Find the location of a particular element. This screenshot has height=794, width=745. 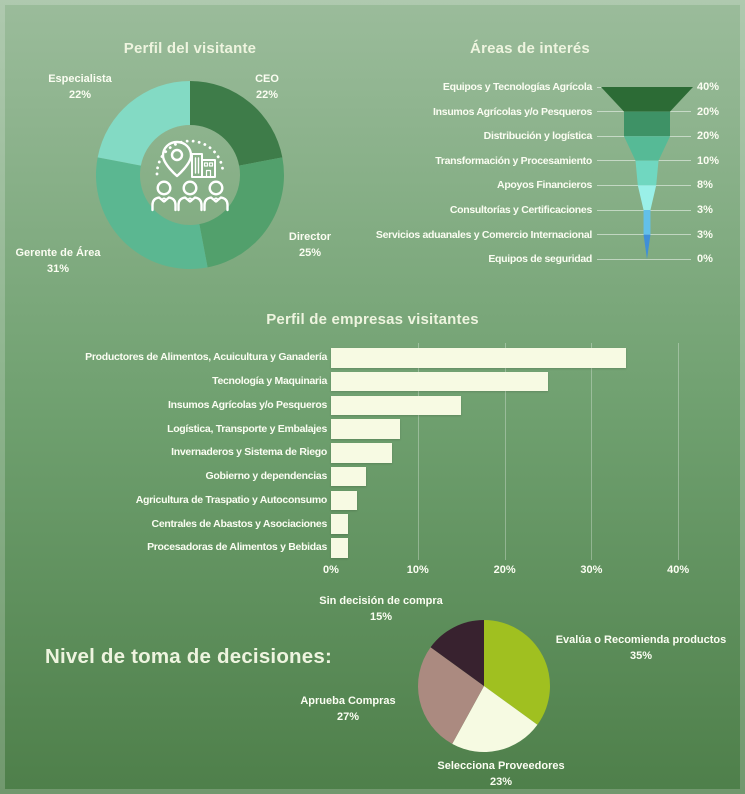

x-axis-tick-label: 20% is located at coordinates (504, 570).